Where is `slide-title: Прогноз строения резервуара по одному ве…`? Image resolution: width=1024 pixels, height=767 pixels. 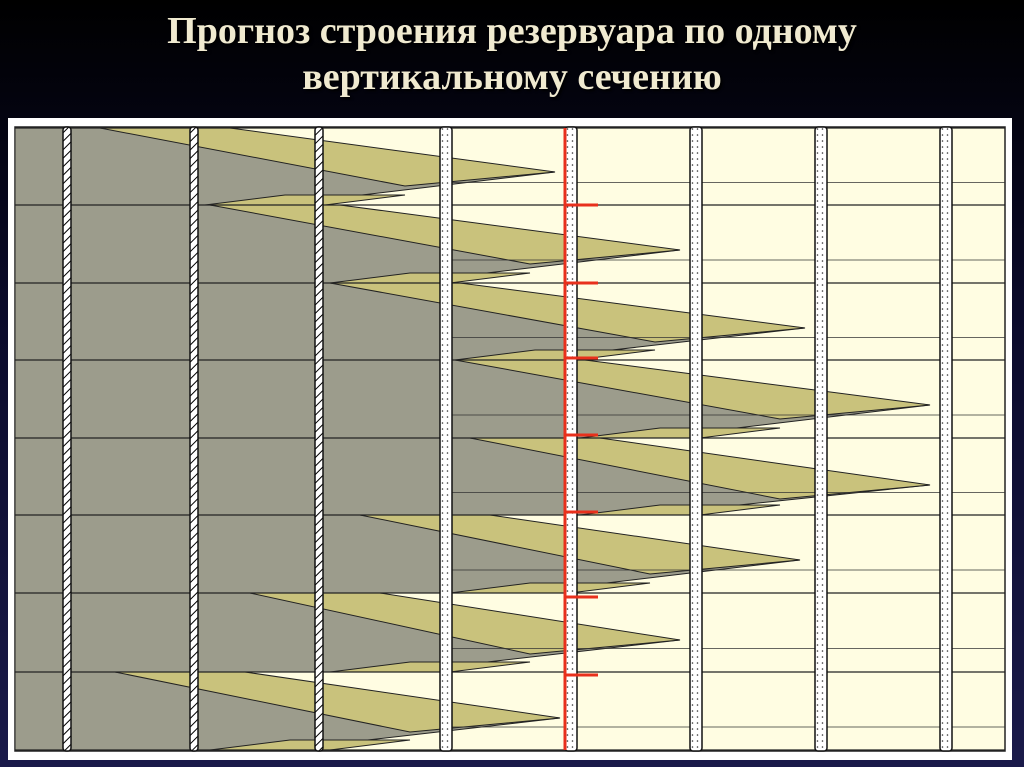
slide-title: Прогноз строения резервуара по одному ве… is located at coordinates (512, 54).